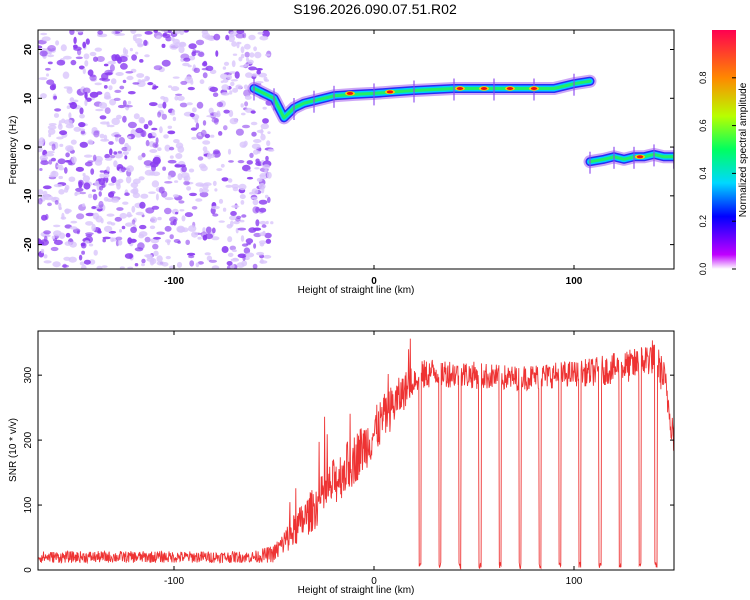  I want to click on snr-xtick-label: 100, so click(574, 581).